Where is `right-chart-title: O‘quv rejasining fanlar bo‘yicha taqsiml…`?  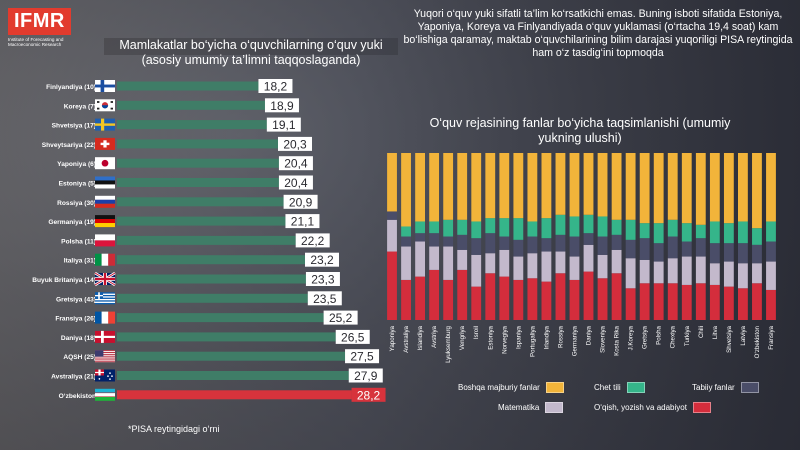
right-chart-title: O‘quv rejasining fanlar bo‘yicha taqsiml… is located at coordinates (580, 130).